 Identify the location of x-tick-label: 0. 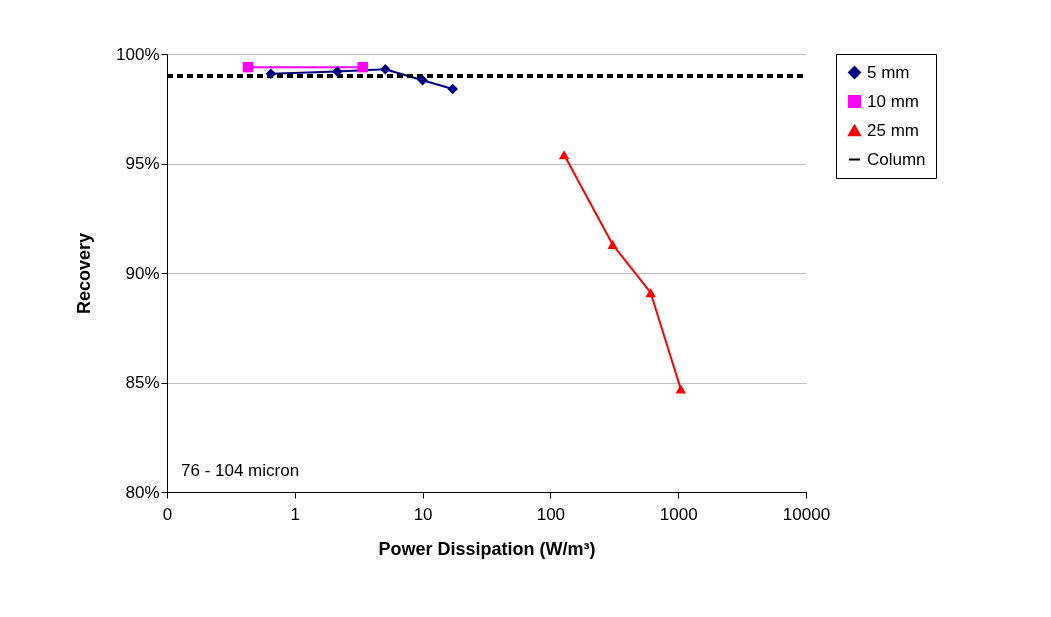
(167, 514).